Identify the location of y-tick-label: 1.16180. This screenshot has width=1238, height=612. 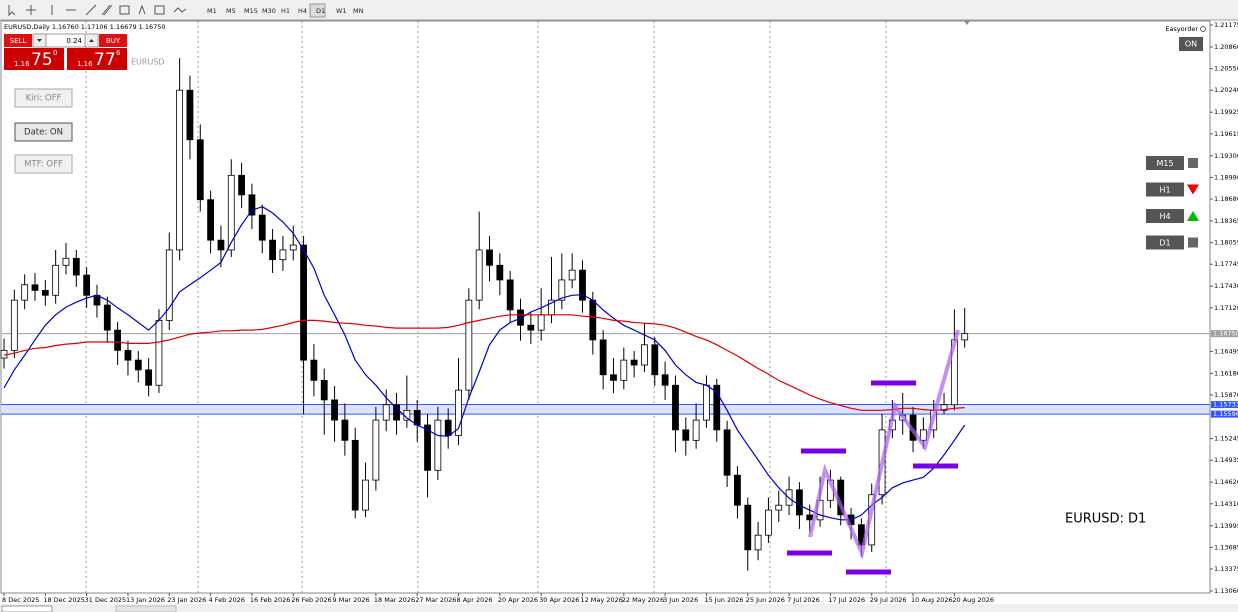
(1226, 373).